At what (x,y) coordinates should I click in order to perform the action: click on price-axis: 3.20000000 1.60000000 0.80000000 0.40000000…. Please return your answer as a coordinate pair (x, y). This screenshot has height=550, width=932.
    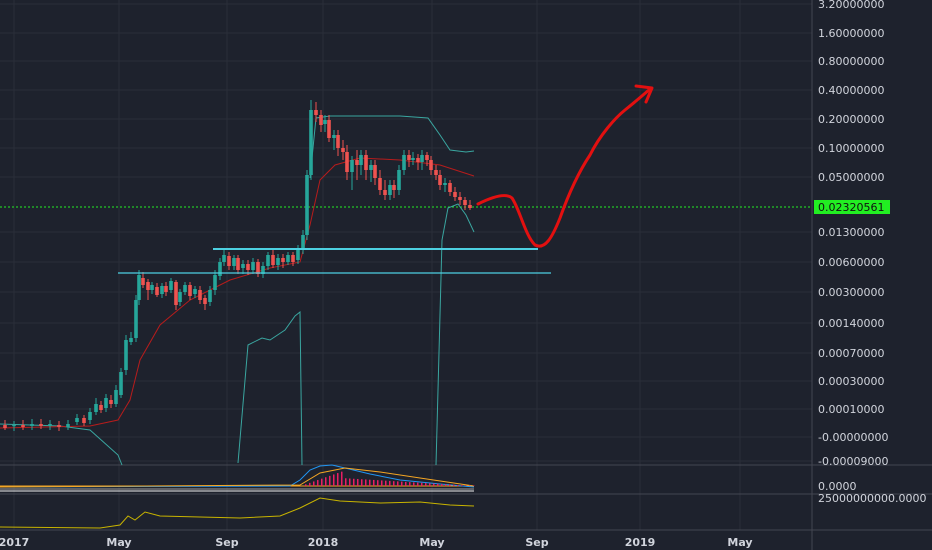
    Looking at the image, I should click on (870, 252).